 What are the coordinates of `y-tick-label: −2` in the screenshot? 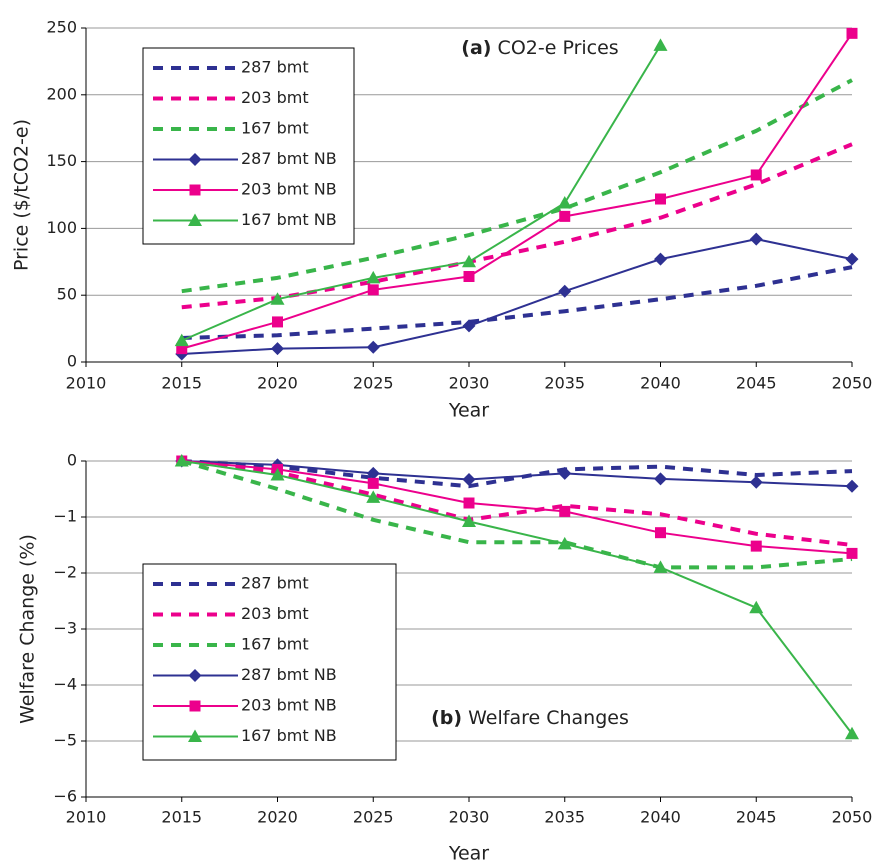 It's located at (65, 572).